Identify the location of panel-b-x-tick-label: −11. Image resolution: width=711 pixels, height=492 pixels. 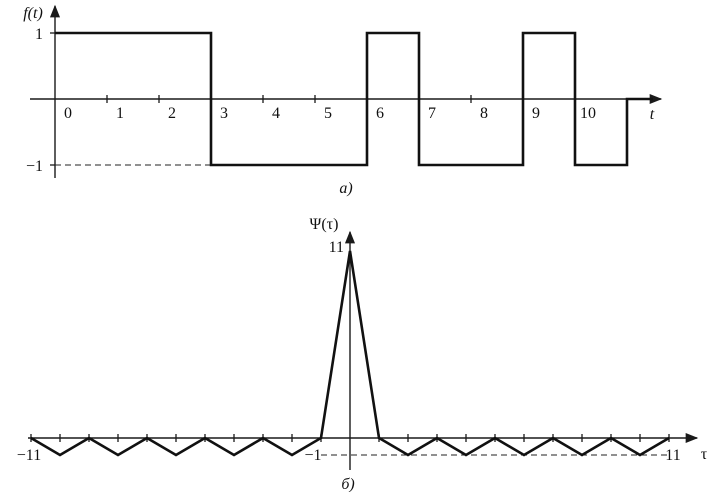
(29, 455).